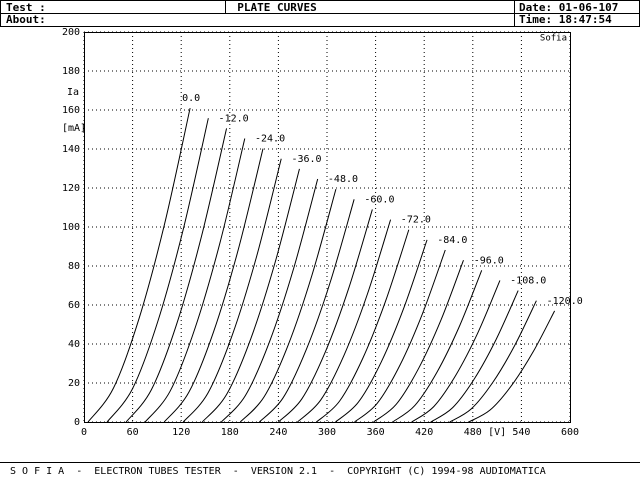  Describe the element at coordinates (343, 179) in the screenshot. I see `curve-label: -48.0` at that location.